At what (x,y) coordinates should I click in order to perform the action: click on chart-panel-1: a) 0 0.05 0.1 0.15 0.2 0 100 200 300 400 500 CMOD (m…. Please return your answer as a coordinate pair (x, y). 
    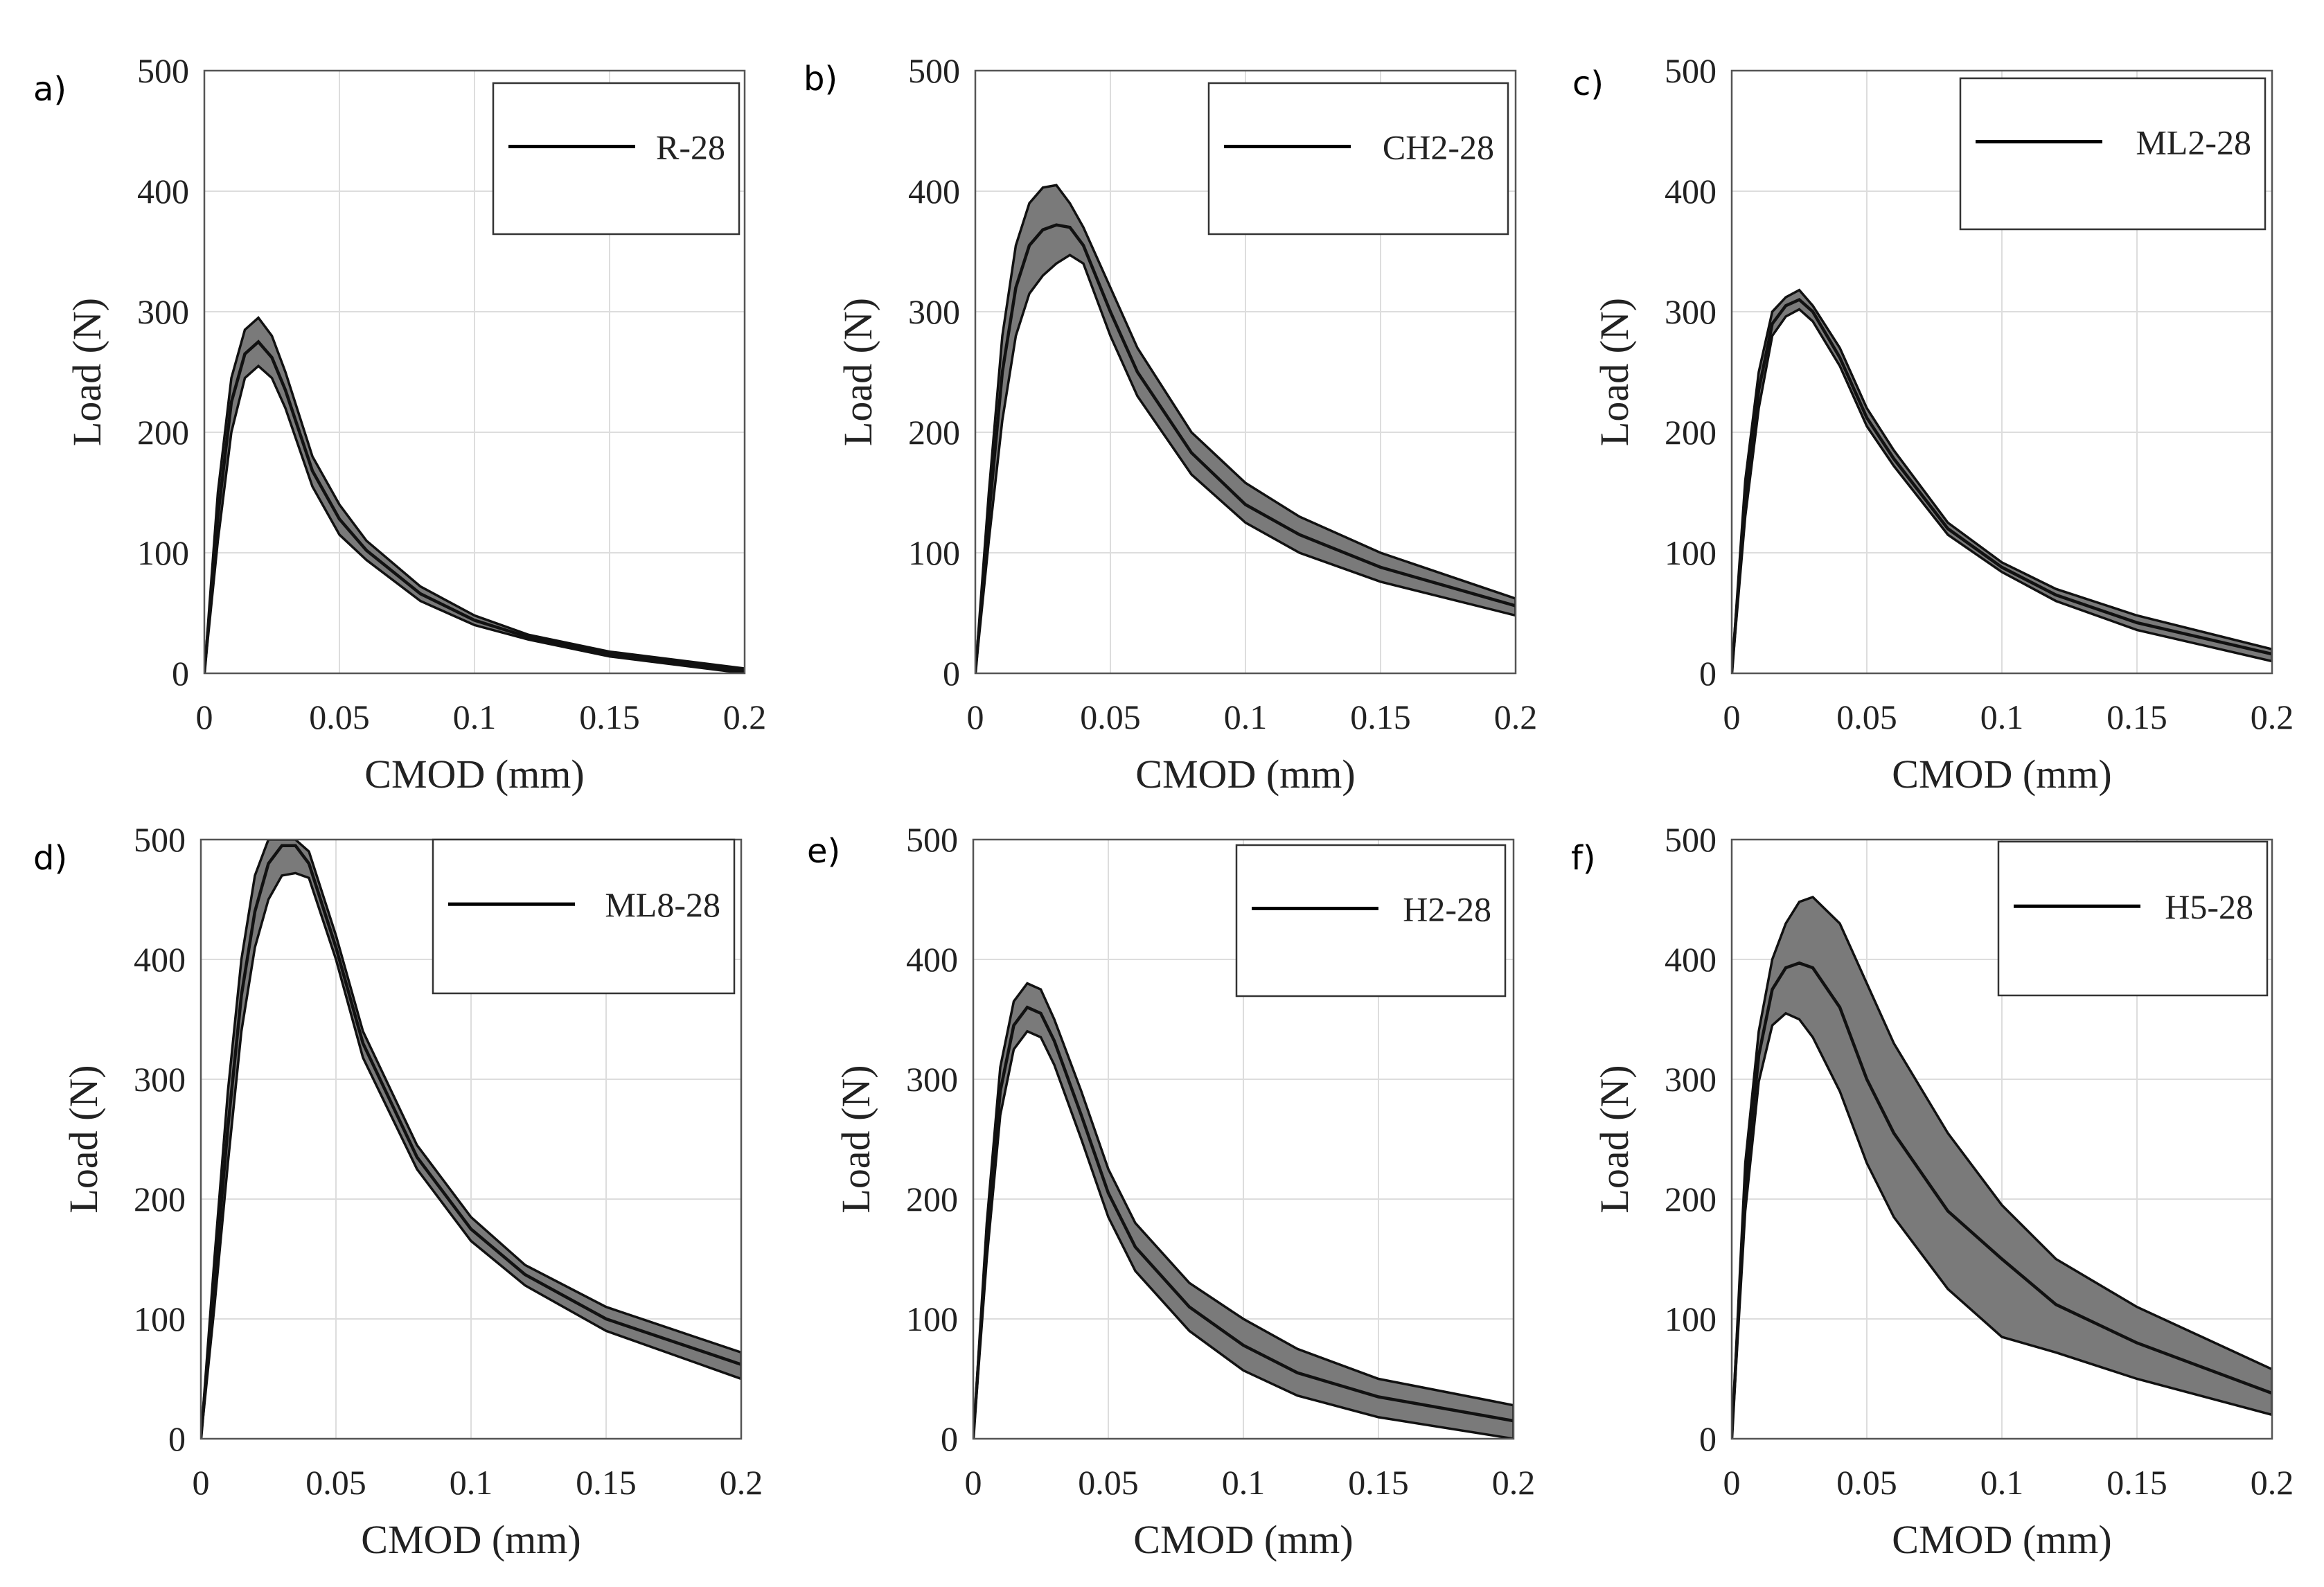
    Looking at the image, I should click on (399, 424).